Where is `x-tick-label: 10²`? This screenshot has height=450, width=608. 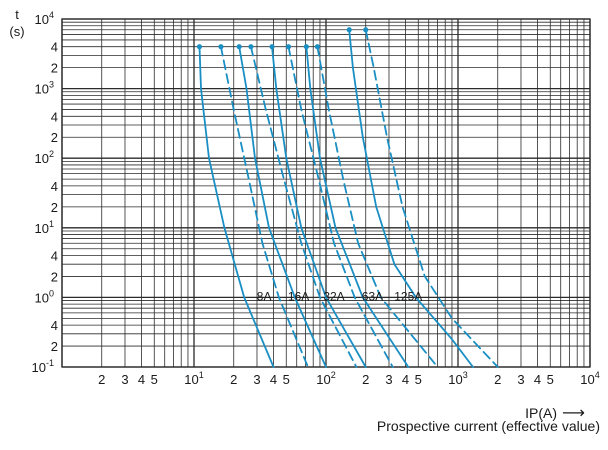 x-tick-label: 10² is located at coordinates (325, 378).